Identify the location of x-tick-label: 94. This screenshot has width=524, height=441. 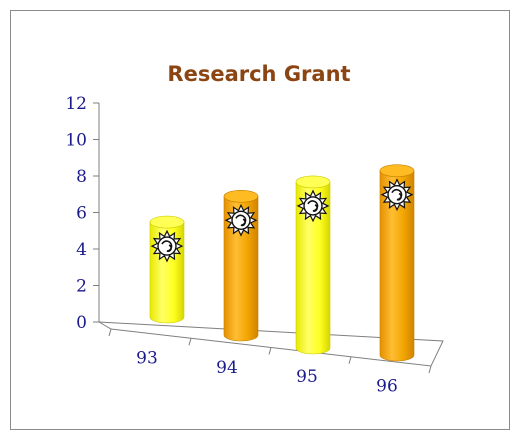
(227, 368).